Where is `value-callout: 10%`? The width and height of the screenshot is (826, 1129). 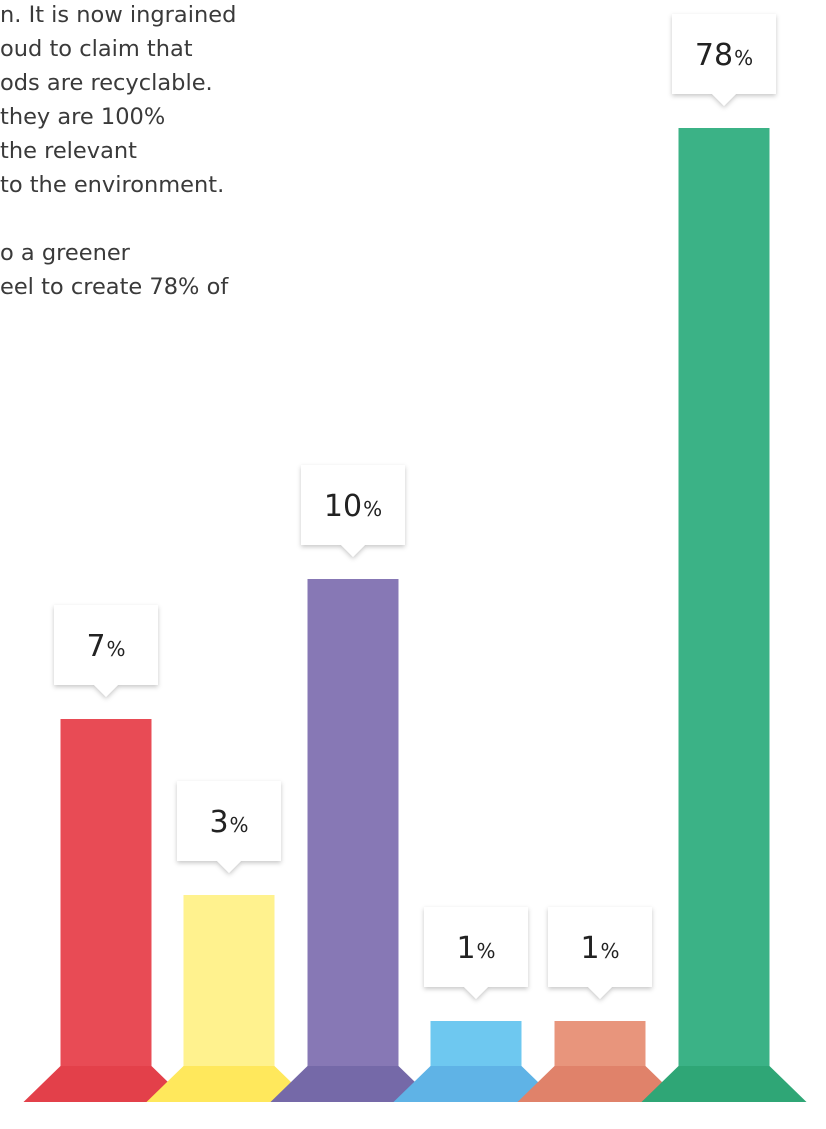 value-callout: 10% is located at coordinates (353, 511).